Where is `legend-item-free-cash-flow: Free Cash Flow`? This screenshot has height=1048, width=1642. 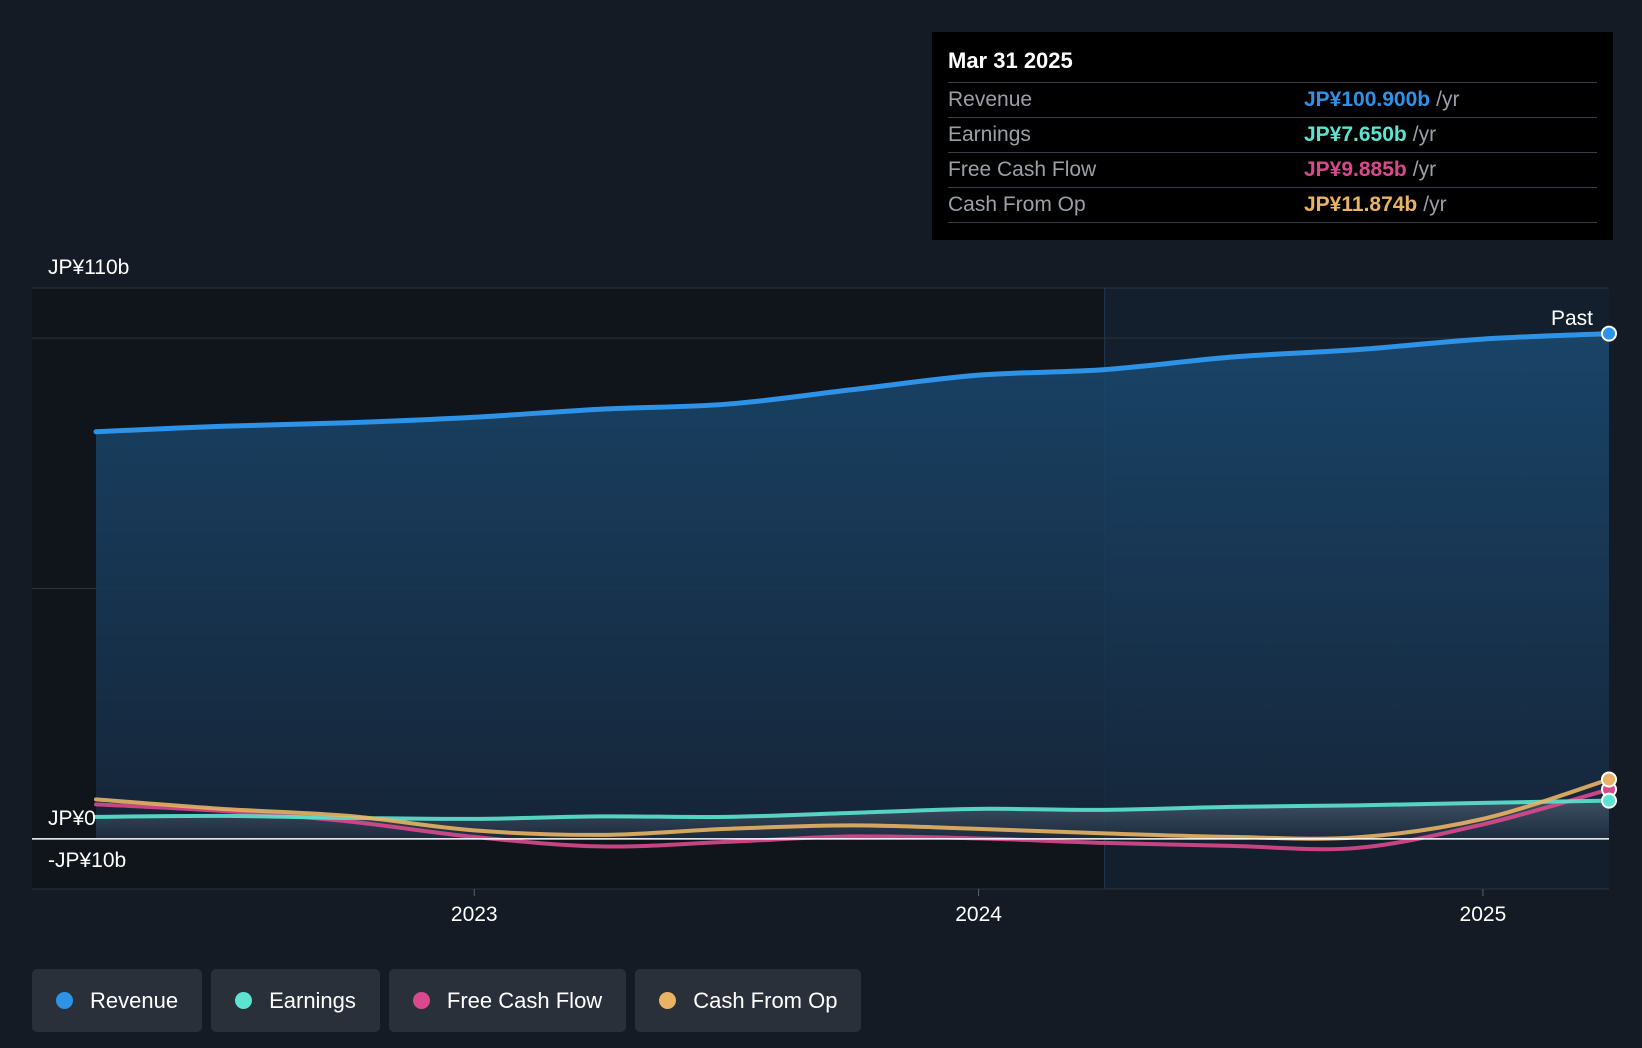 legend-item-free-cash-flow: Free Cash Flow is located at coordinates (507, 1000).